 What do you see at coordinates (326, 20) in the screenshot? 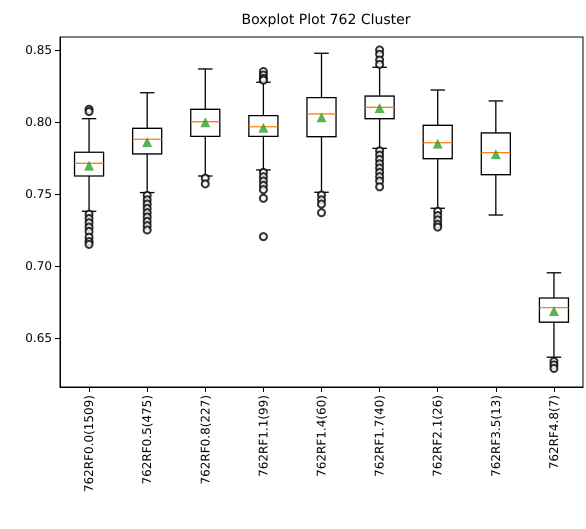
I see `chart-title: Boxplot Plot 762 Cluster` at bounding box center [326, 20].